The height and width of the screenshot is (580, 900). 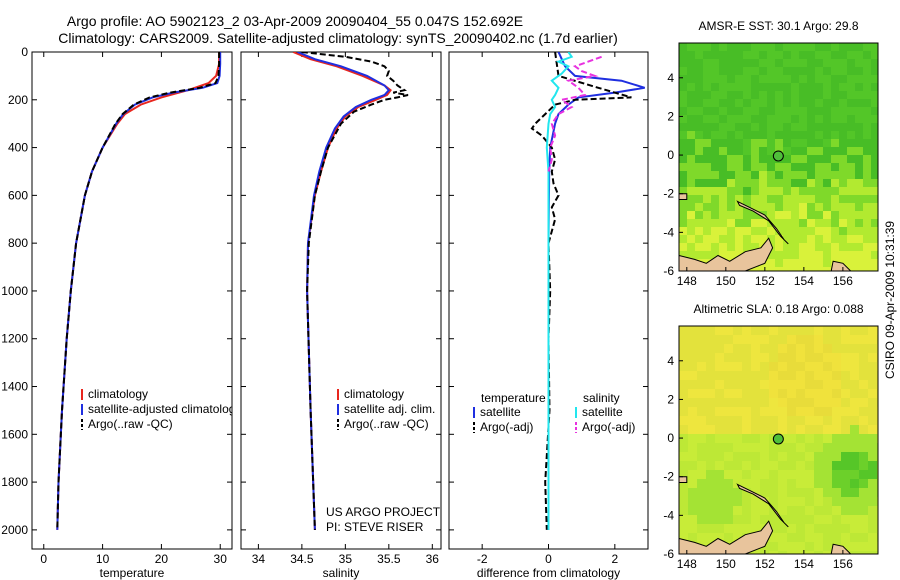 I want to click on difference-xlabel: difference from climatology, so click(x=548, y=573).